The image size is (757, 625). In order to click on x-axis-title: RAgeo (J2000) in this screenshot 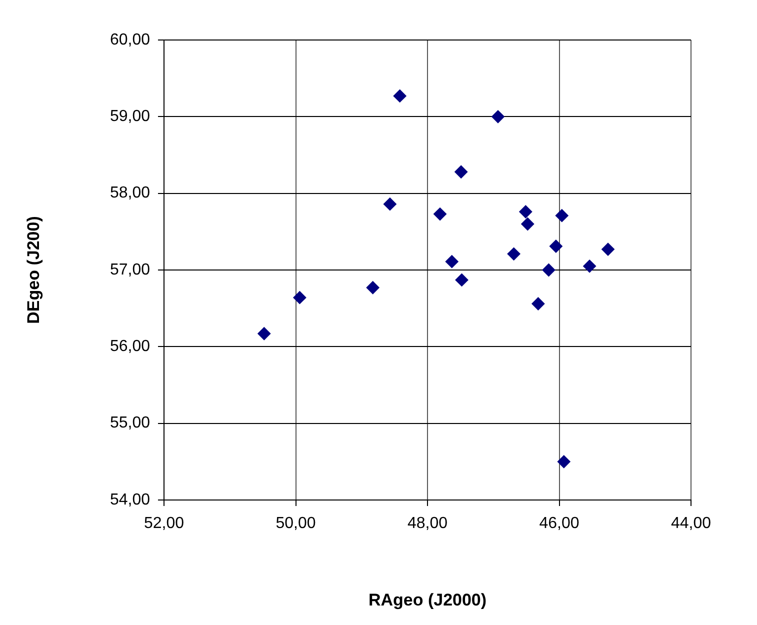, I will do `click(427, 600)`.